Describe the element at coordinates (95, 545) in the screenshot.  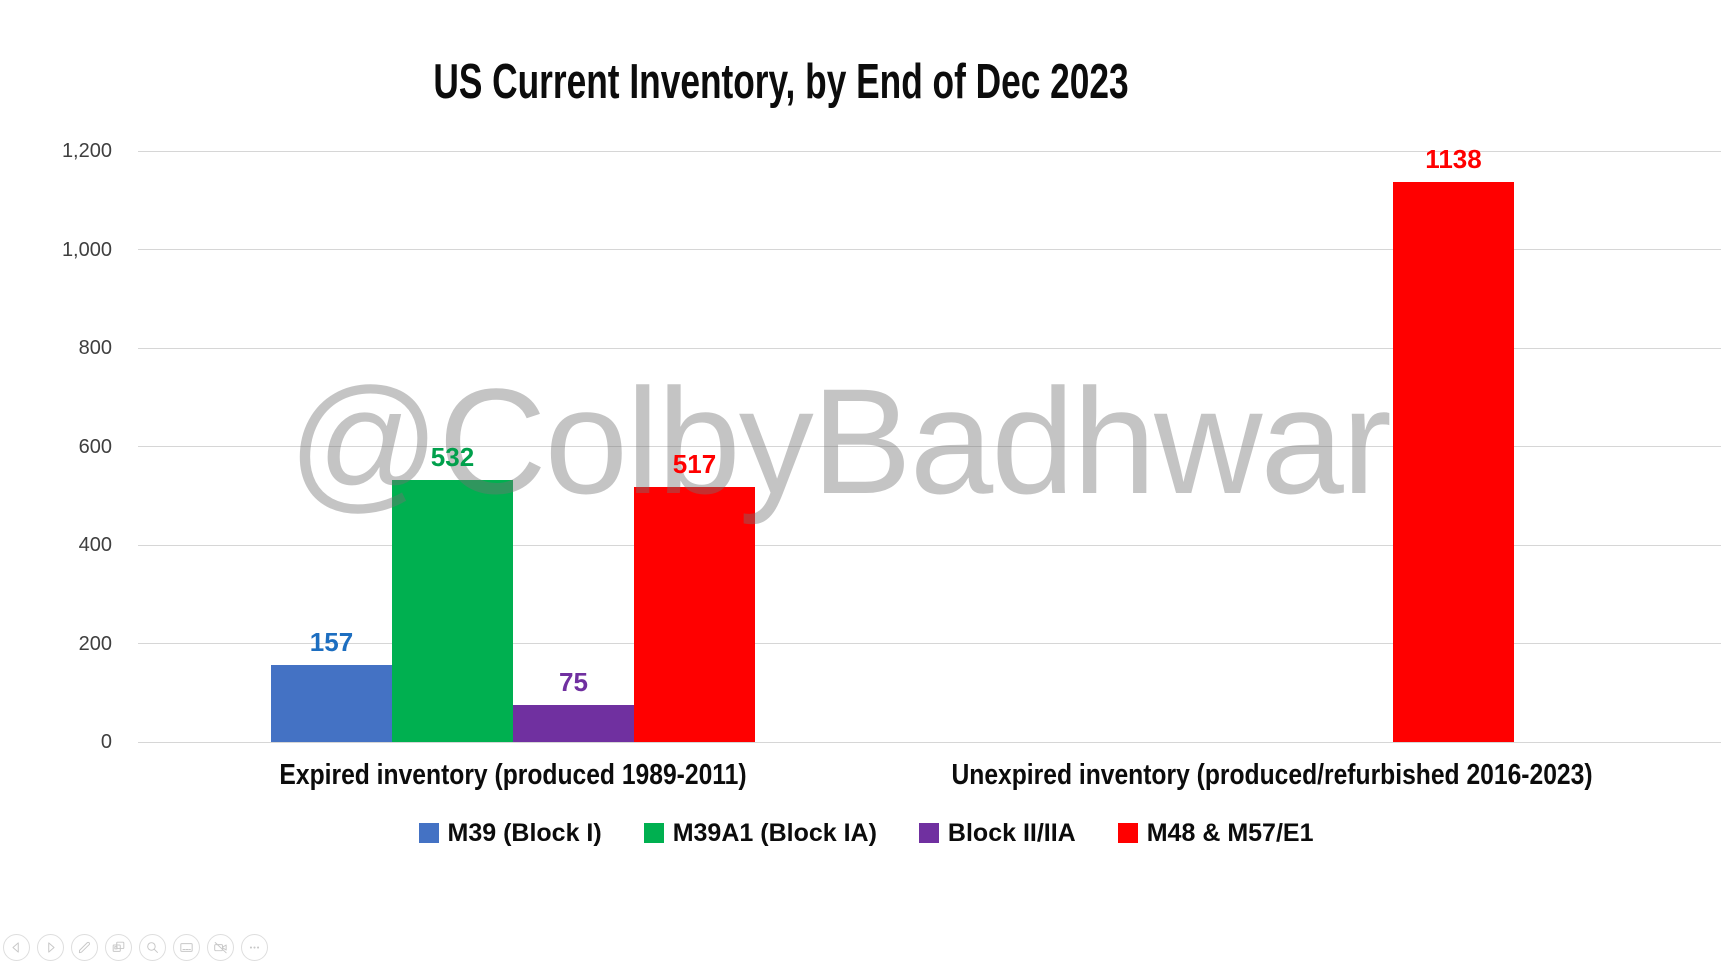
I see `y-axis-tick-label: 400` at that location.